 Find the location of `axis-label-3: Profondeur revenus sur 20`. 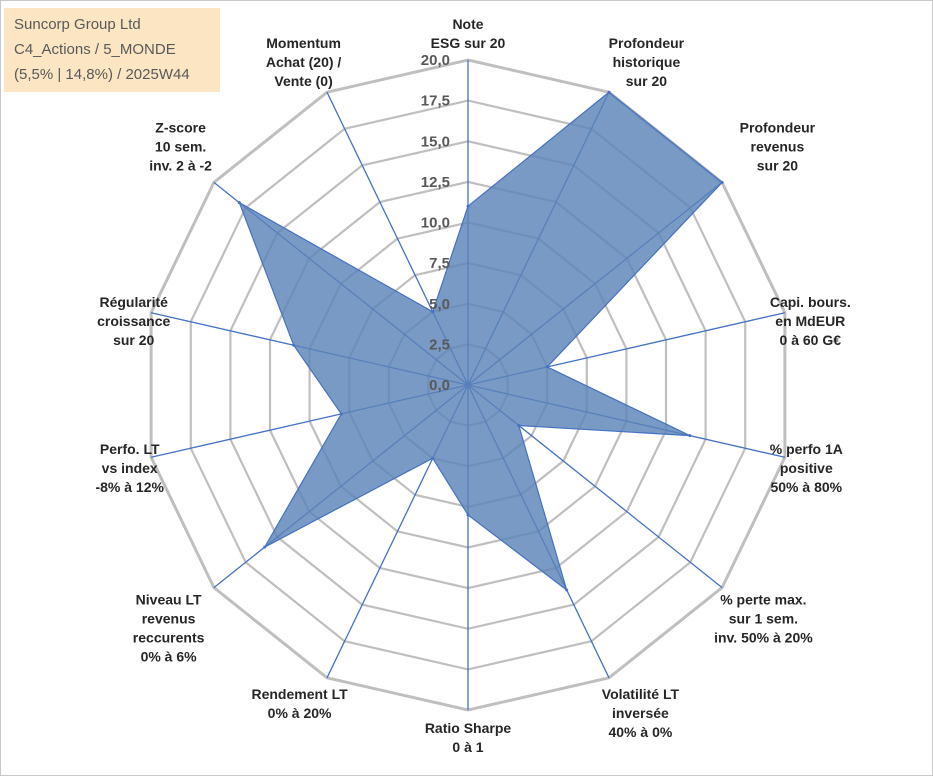

axis-label-3: Profondeur revenus sur 20 is located at coordinates (778, 146).